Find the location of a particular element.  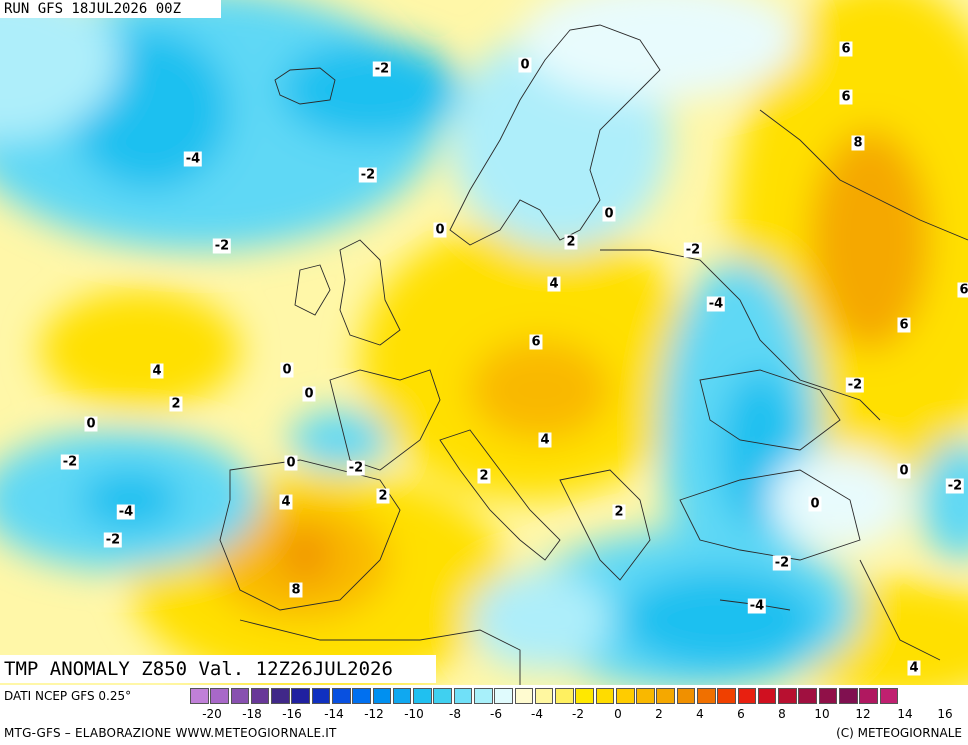

map-title: TMP ANOMALY Z850 Val. 12Z26JUL2026 is located at coordinates (218, 669).